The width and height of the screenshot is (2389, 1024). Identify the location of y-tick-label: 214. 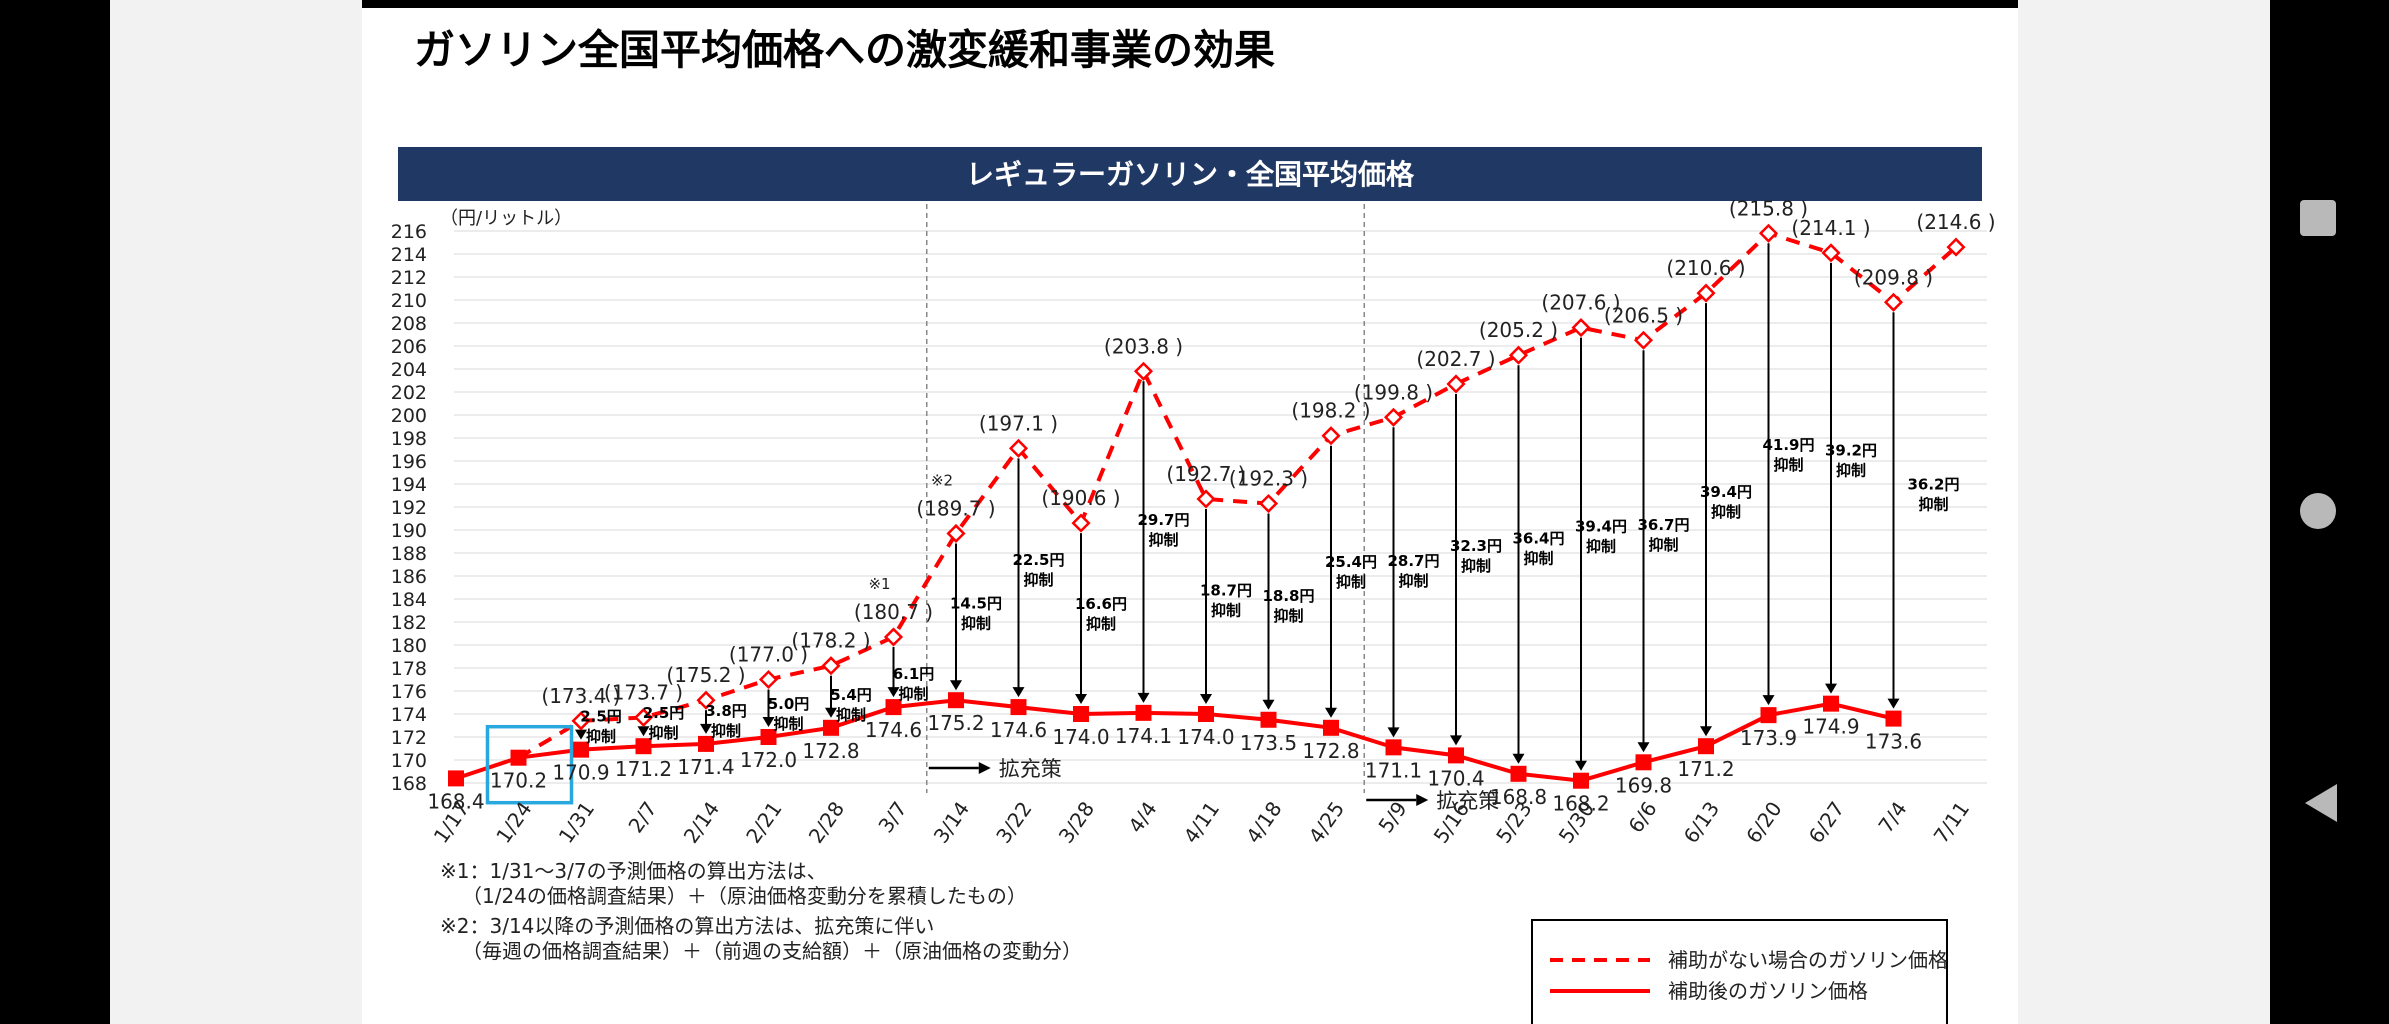
(409, 255).